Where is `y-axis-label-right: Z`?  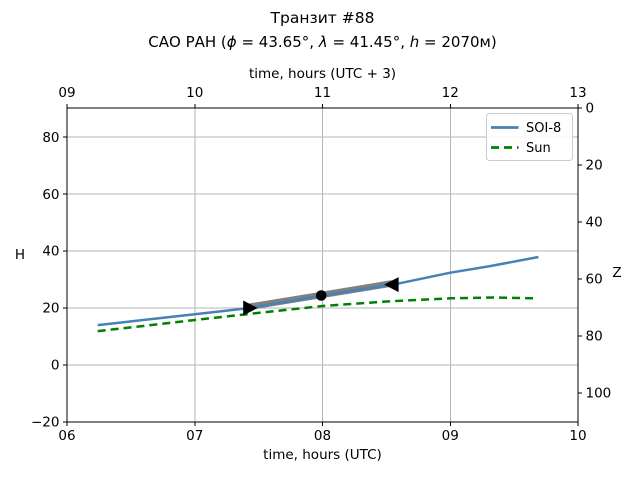
y-axis-label-right: Z is located at coordinates (616, 273).